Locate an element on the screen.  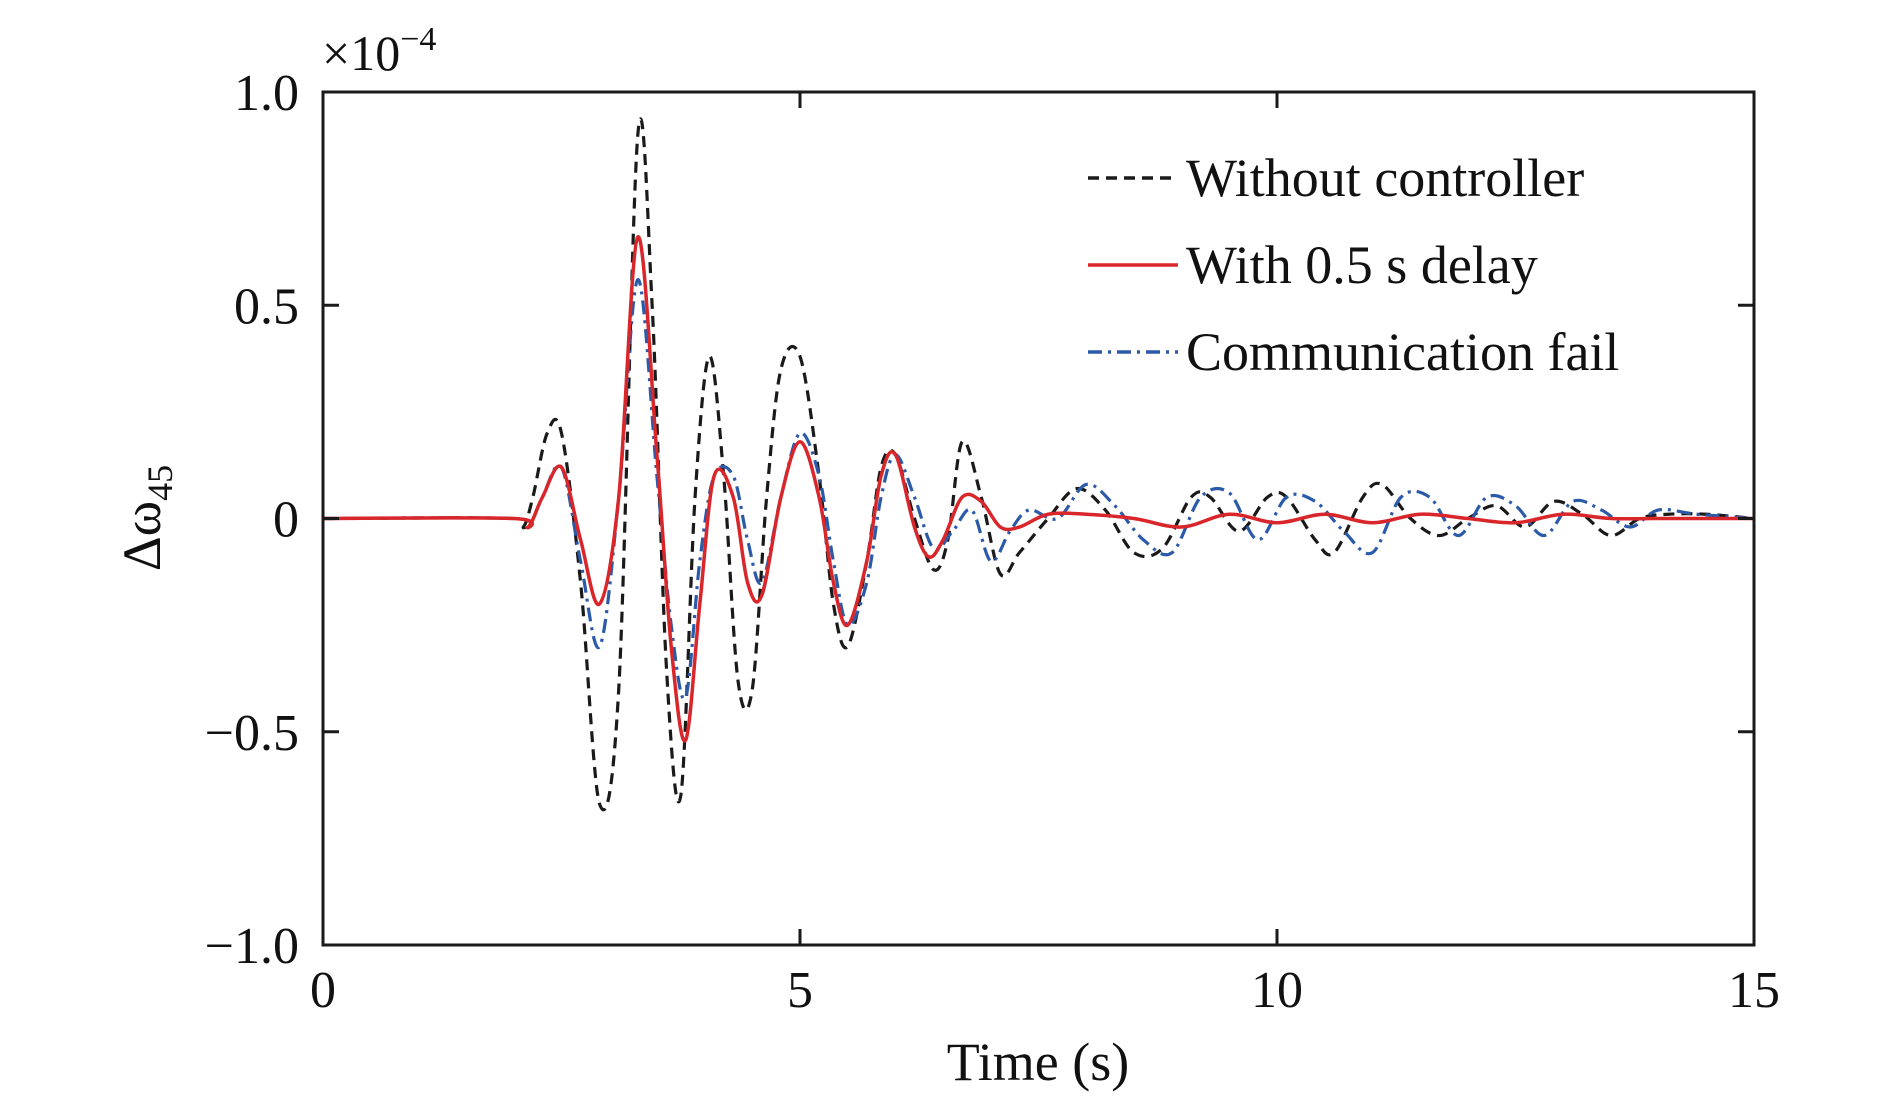
legend-label: Communication fail is located at coordinates (1402, 352).